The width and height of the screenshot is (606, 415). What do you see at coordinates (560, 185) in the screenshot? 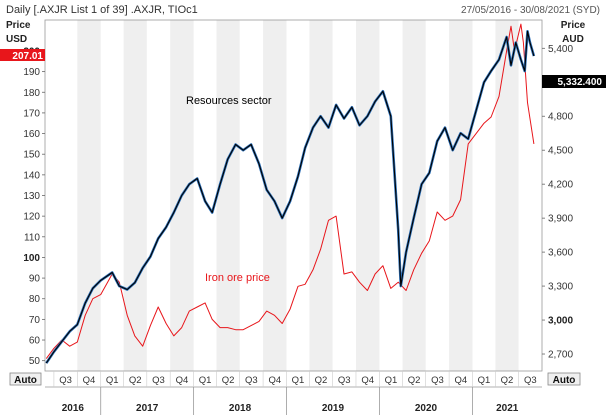
I see `right-tick-label: 4,200` at bounding box center [560, 185].